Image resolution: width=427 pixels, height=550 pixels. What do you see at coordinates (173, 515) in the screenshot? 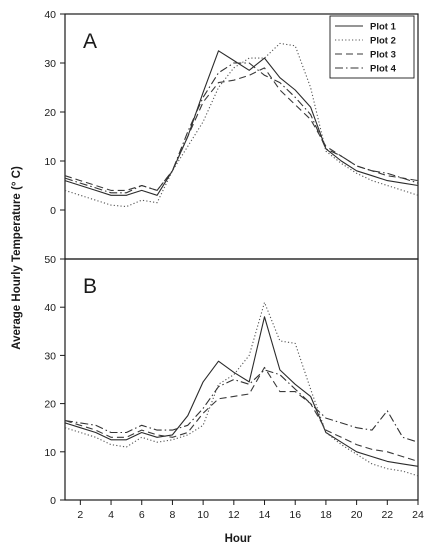
I see `x-tick-label: 8` at bounding box center [173, 515].